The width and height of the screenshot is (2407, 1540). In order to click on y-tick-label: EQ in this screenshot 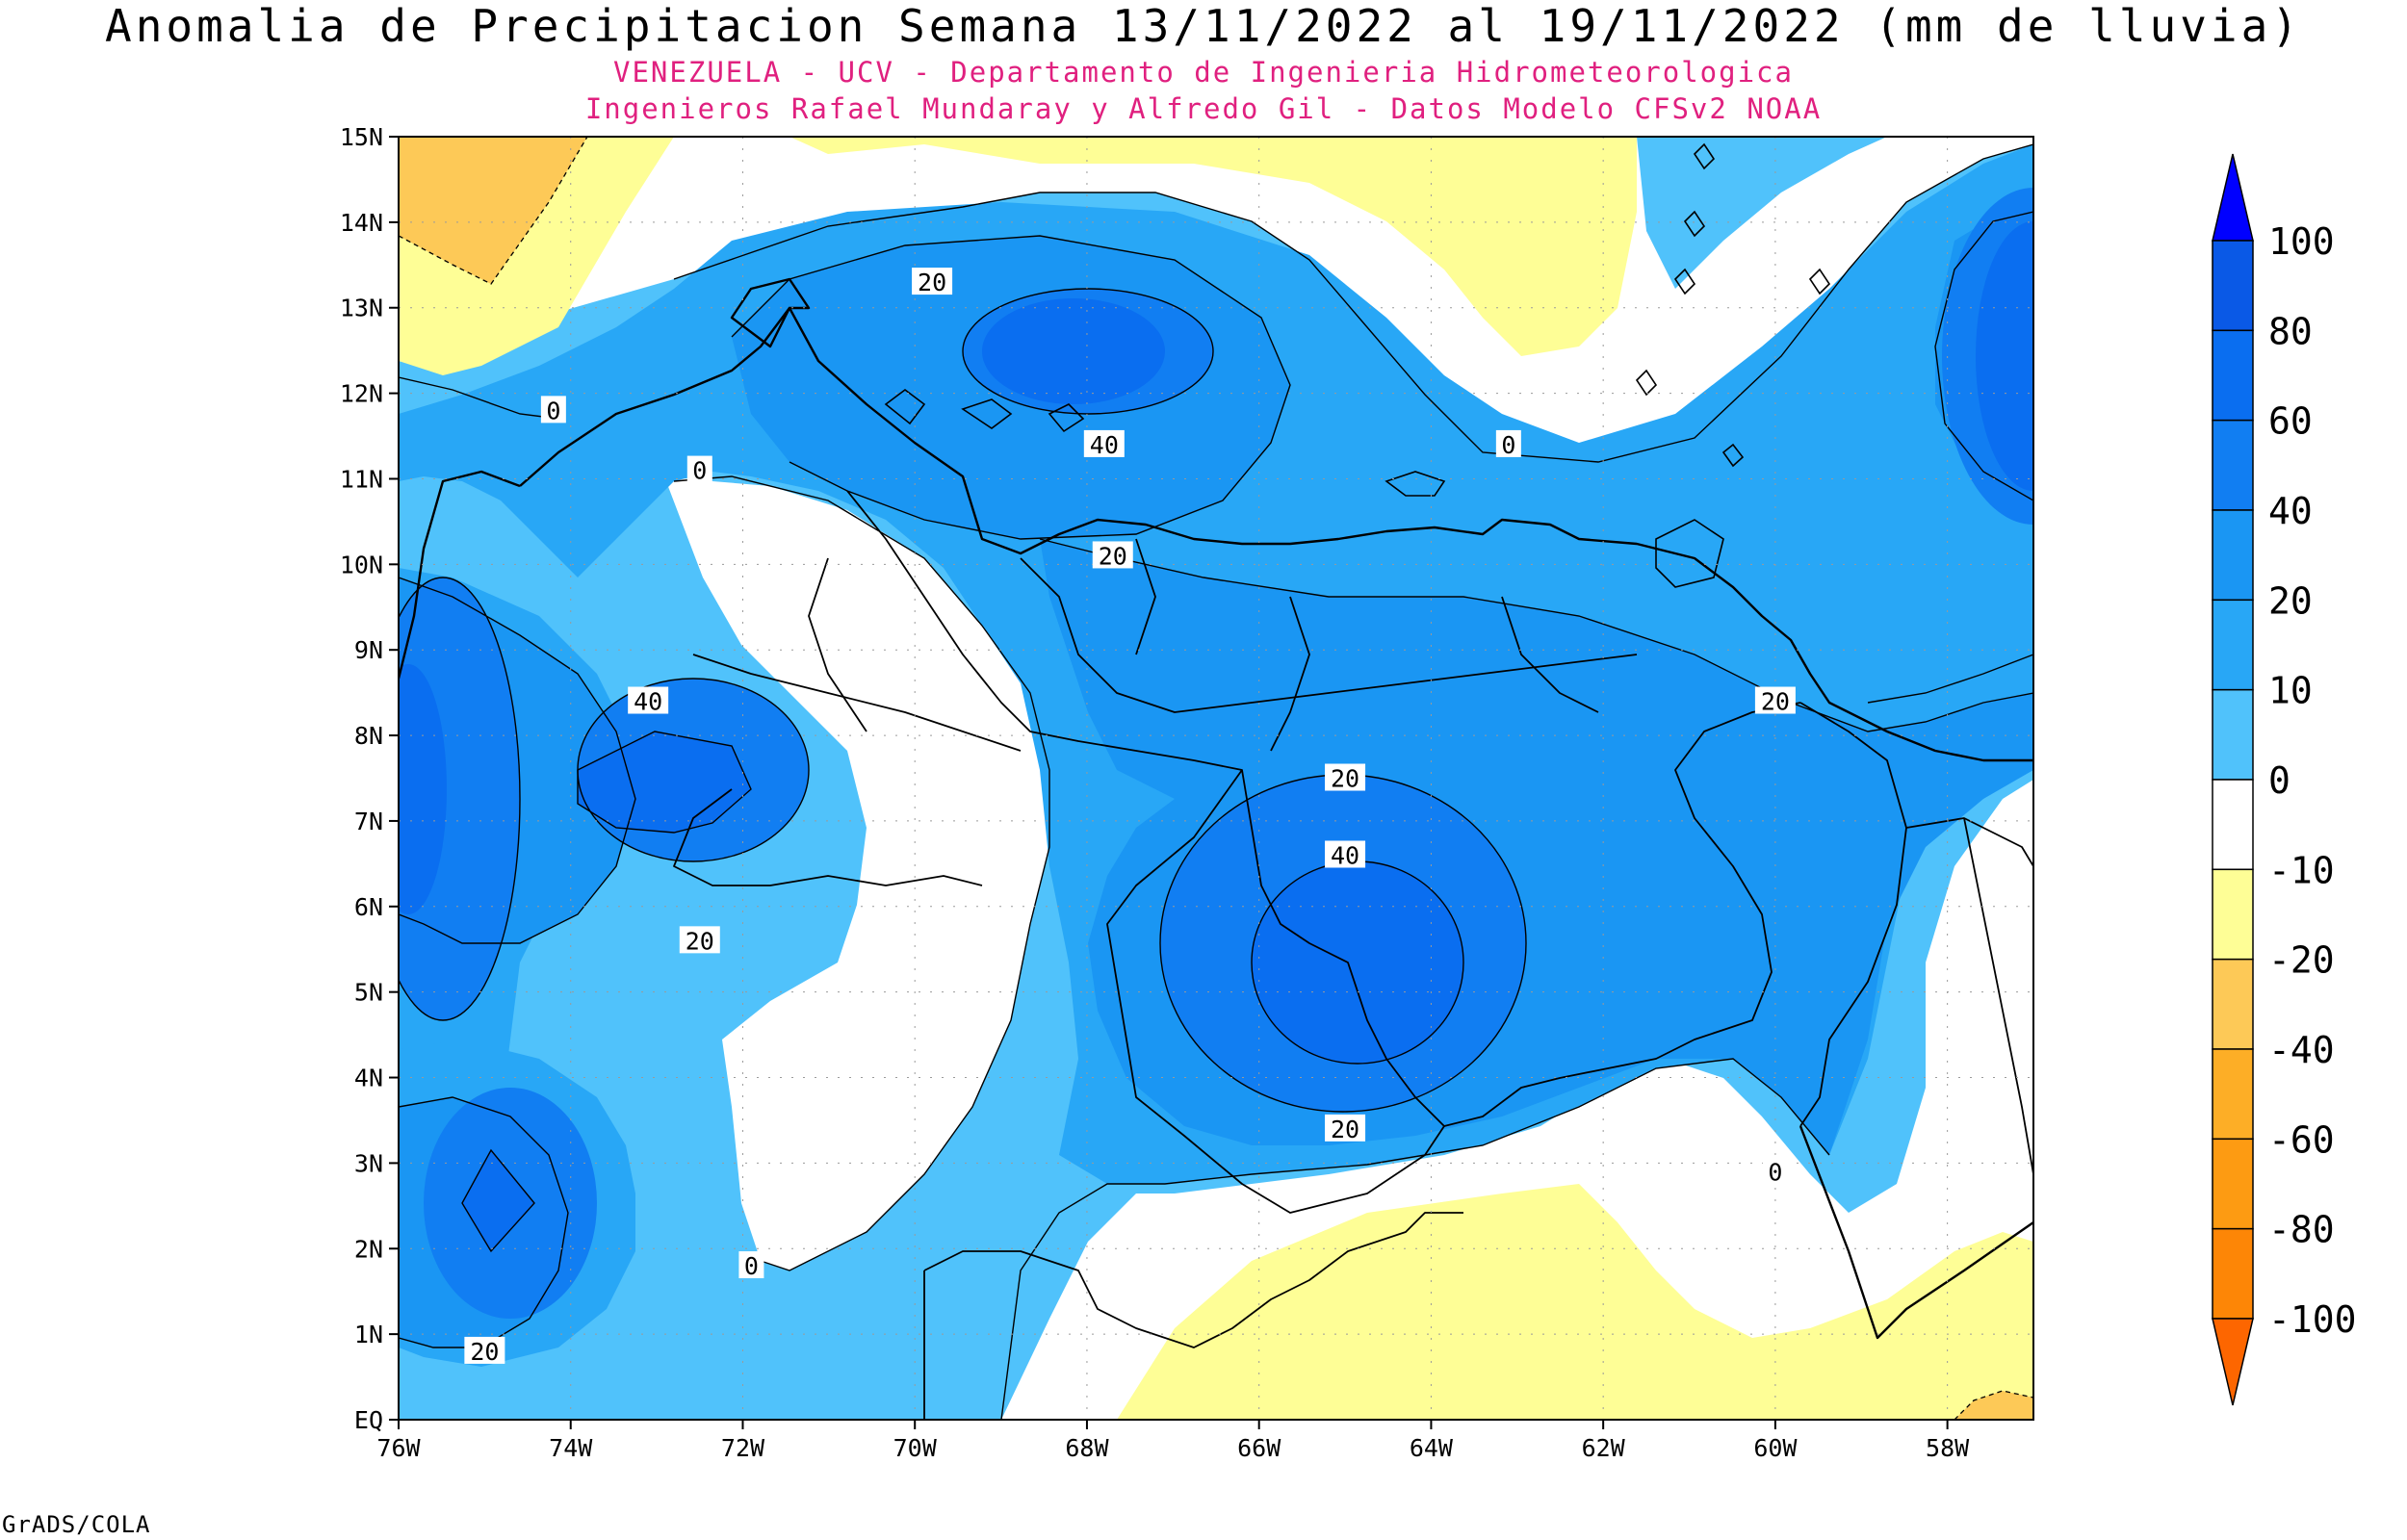, I will do `click(368, 1420)`.